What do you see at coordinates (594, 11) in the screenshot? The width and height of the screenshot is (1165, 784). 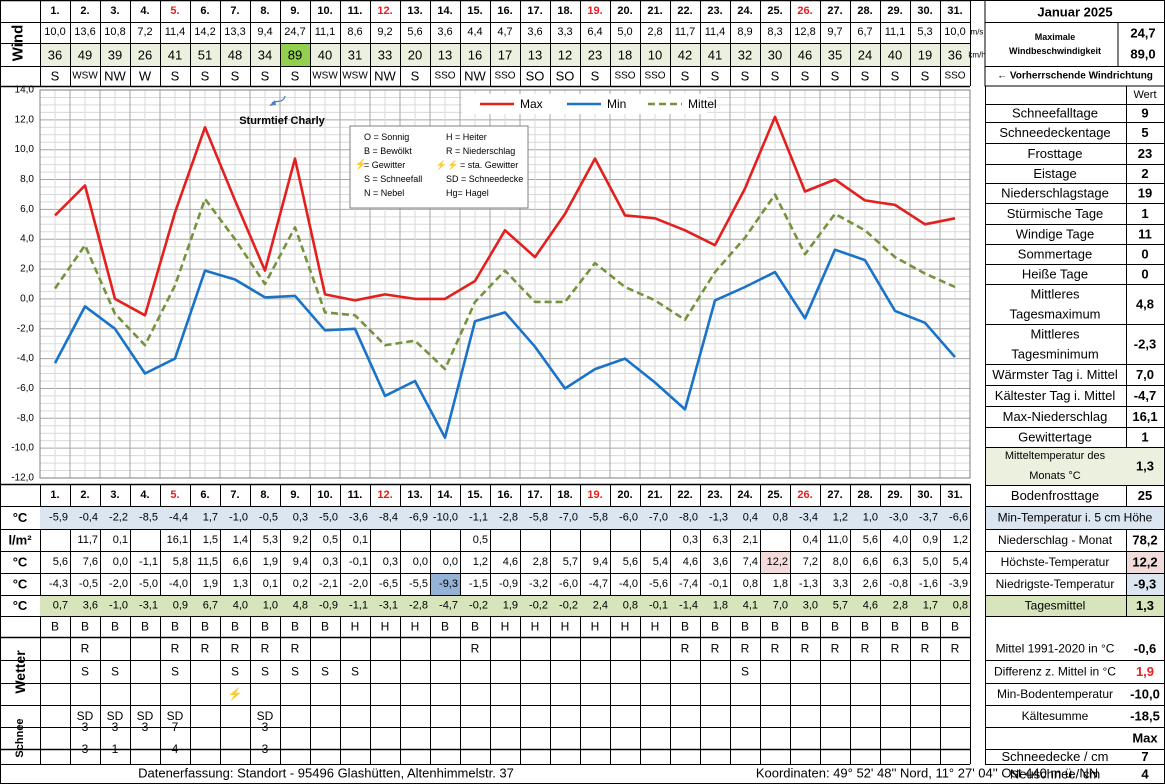 I see `day-header: 19.` at bounding box center [594, 11].